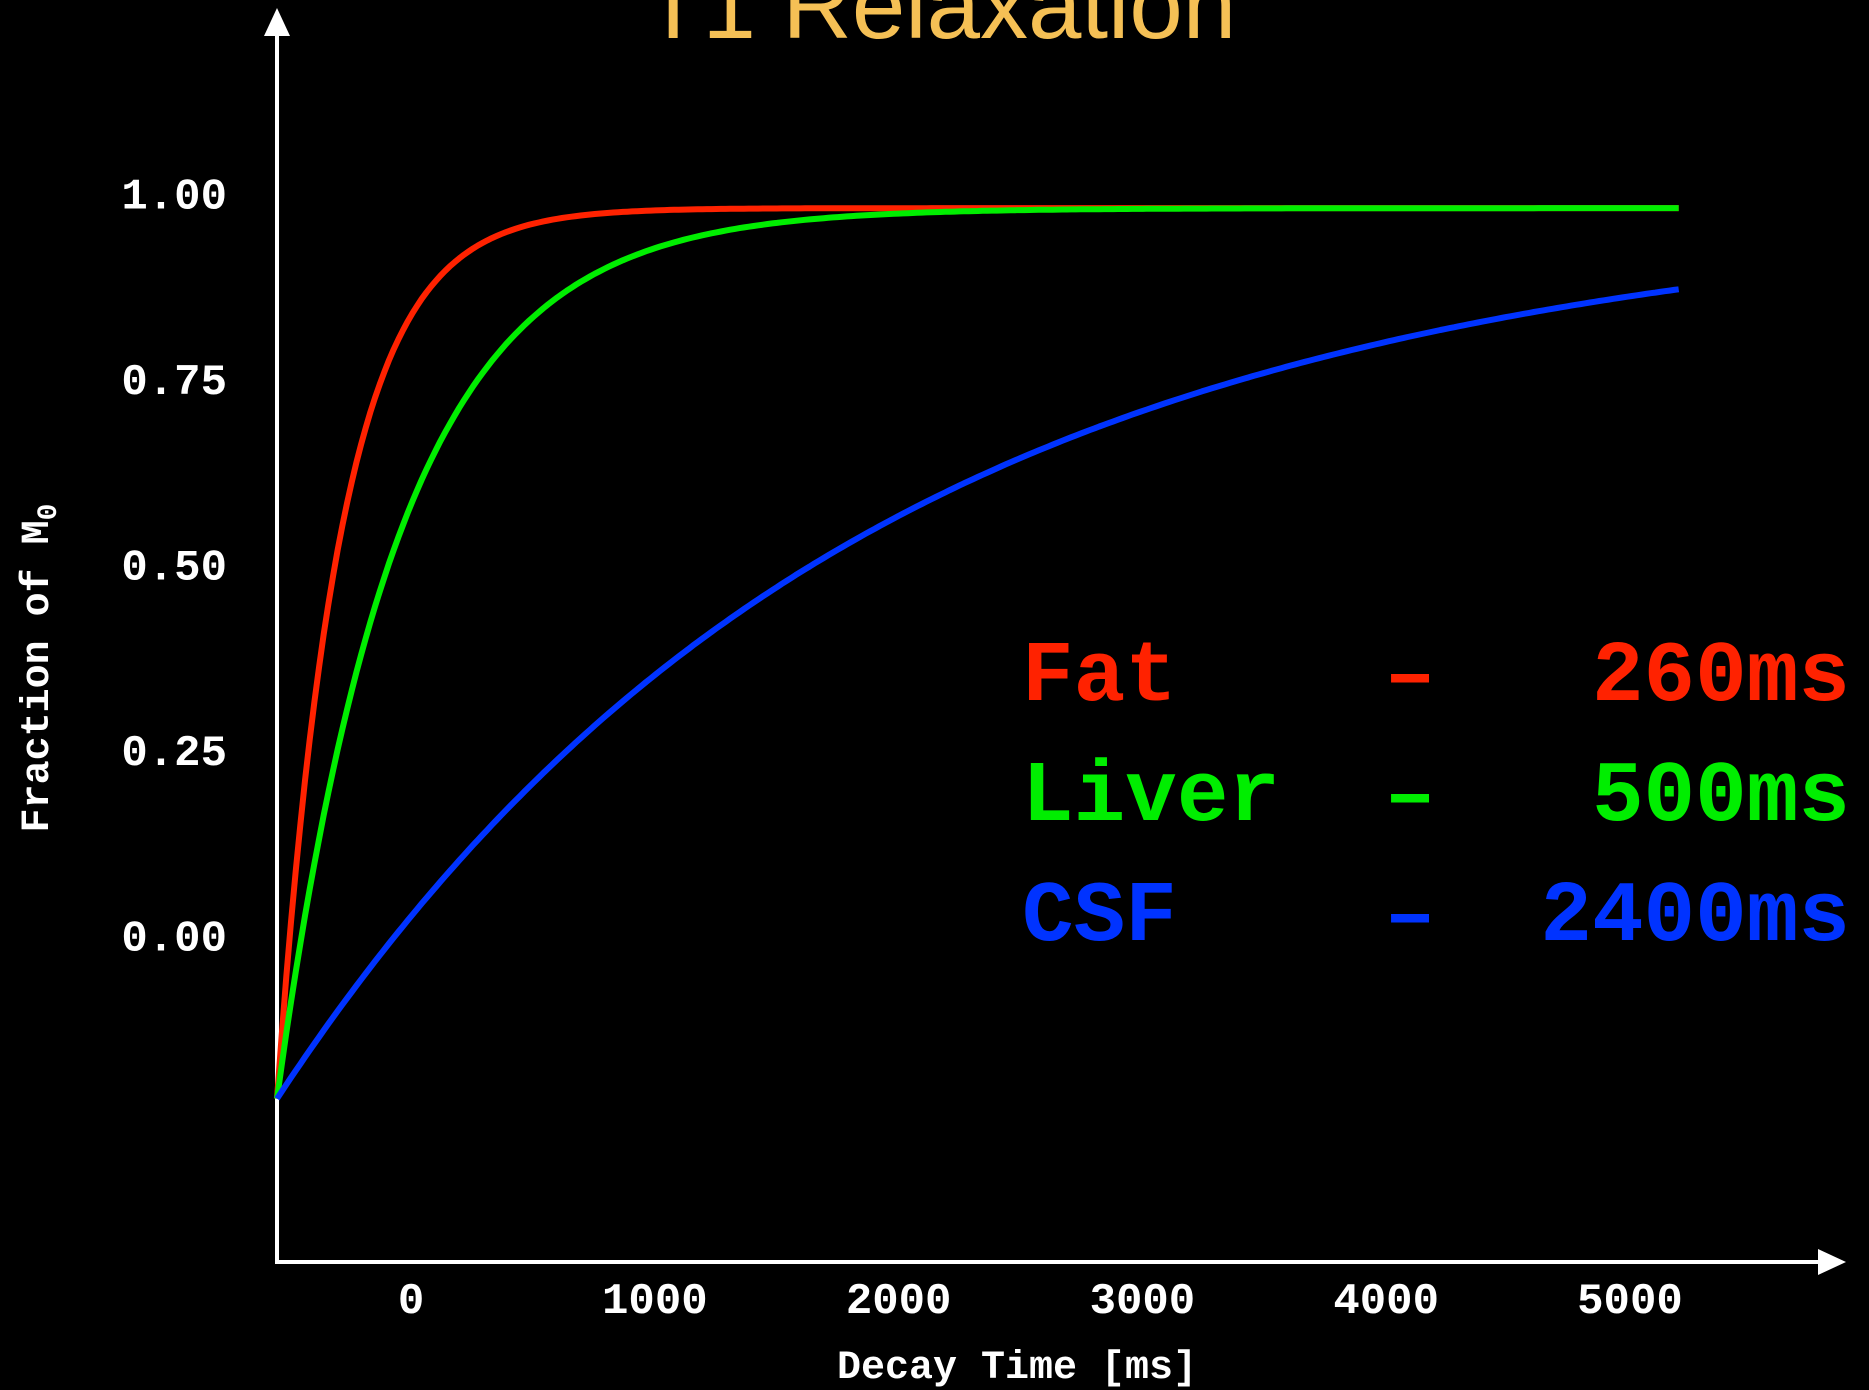  I want to click on y-tick-label: 0.25, so click(174, 754).